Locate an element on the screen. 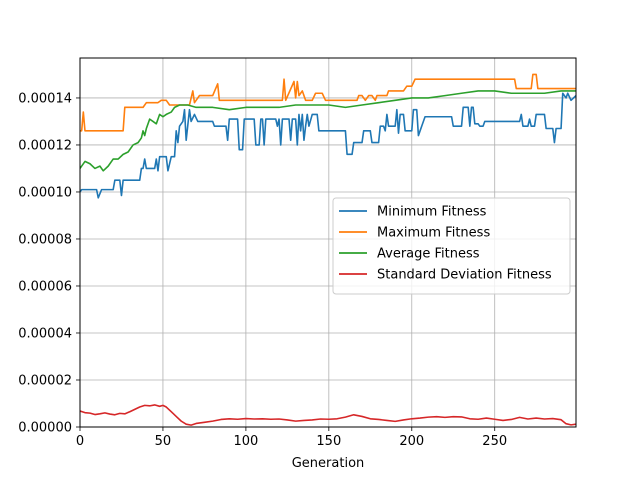  y-tick-label: 0.00014 is located at coordinates (45, 98).